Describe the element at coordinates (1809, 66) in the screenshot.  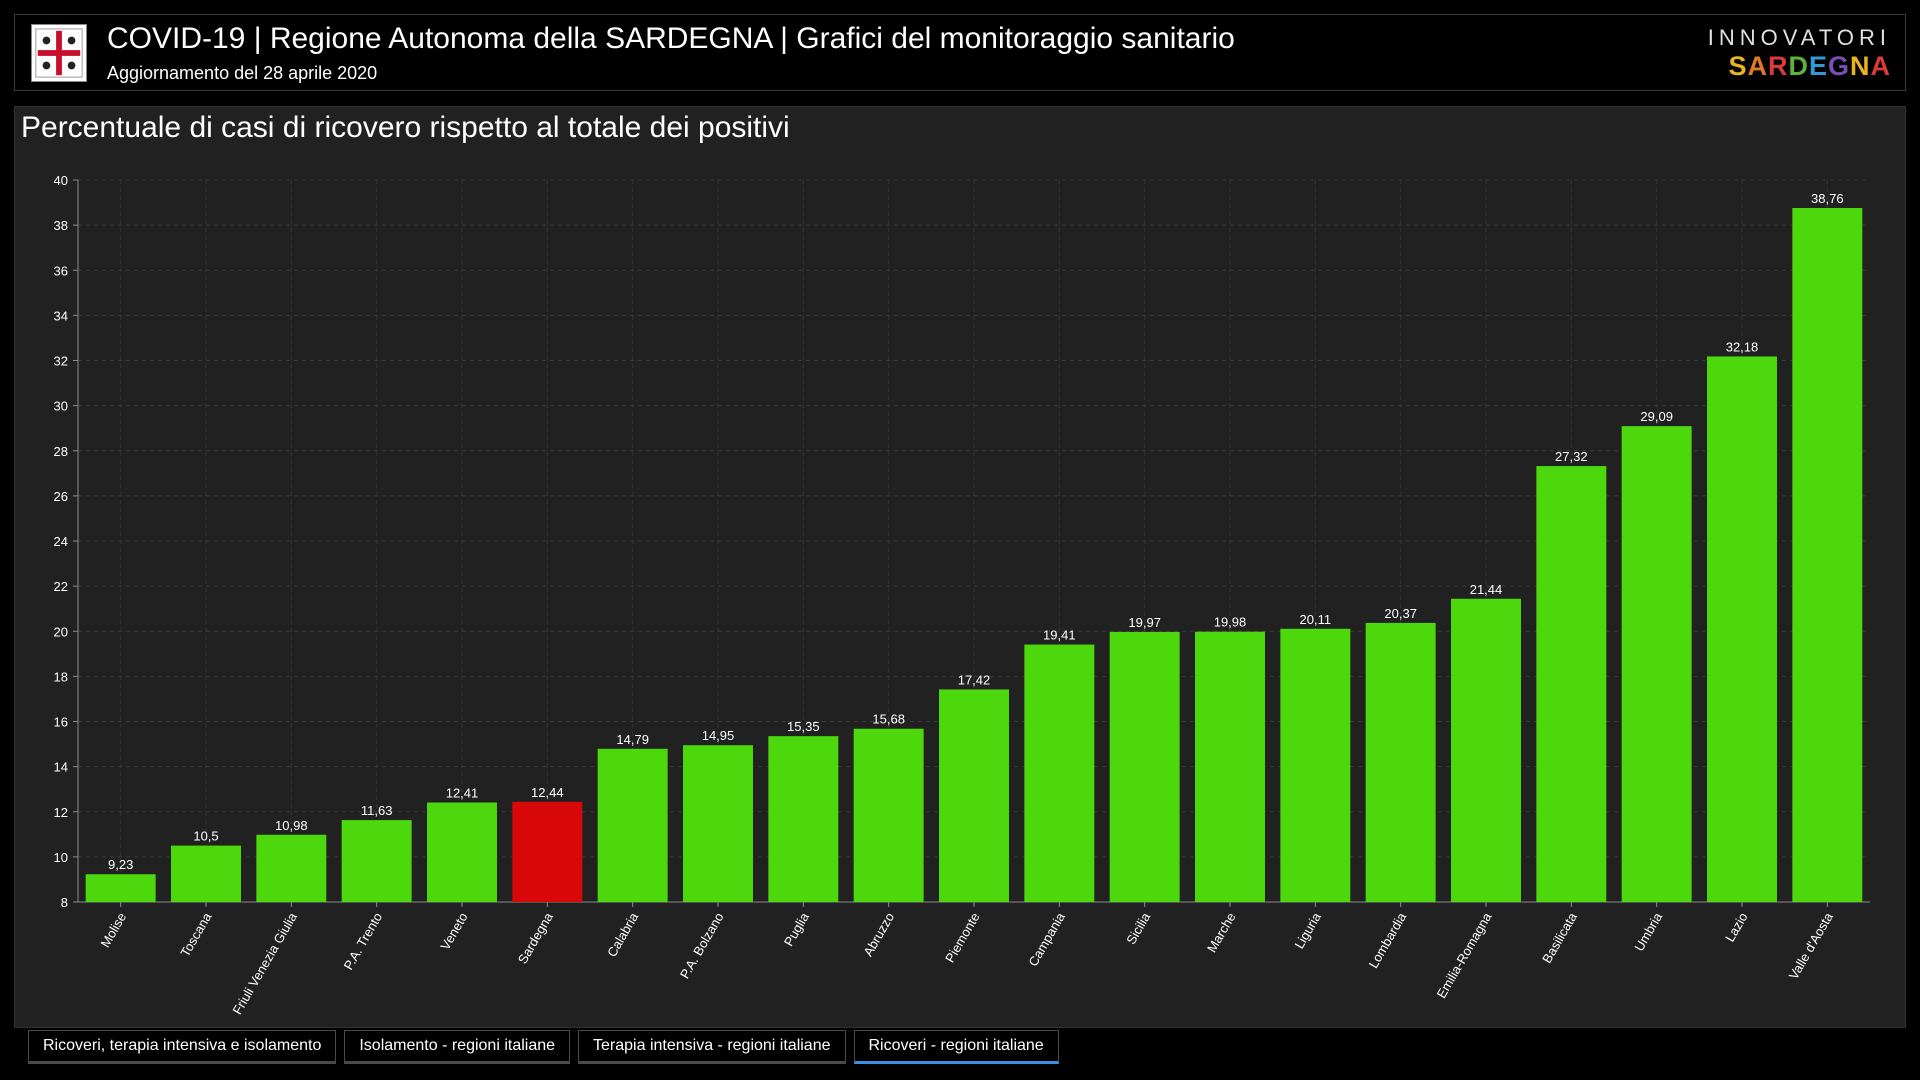
I see `brand-bottom-text: SARDEGNA` at that location.